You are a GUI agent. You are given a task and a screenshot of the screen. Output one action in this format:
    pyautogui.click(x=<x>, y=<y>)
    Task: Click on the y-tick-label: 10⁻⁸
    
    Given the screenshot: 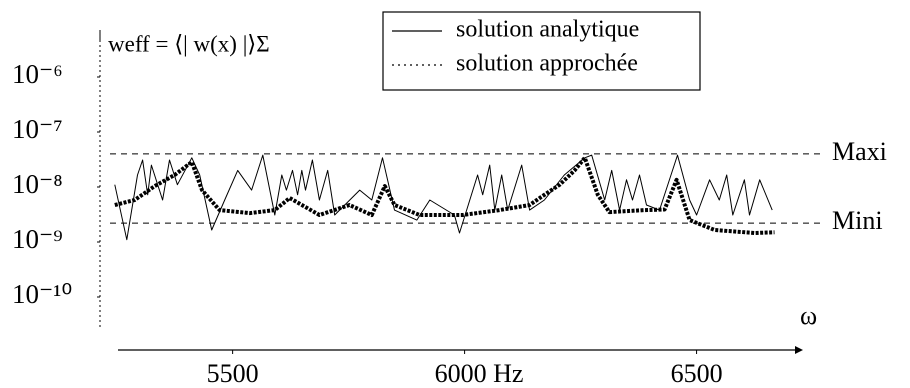 What is the action you would take?
    pyautogui.click(x=37, y=184)
    